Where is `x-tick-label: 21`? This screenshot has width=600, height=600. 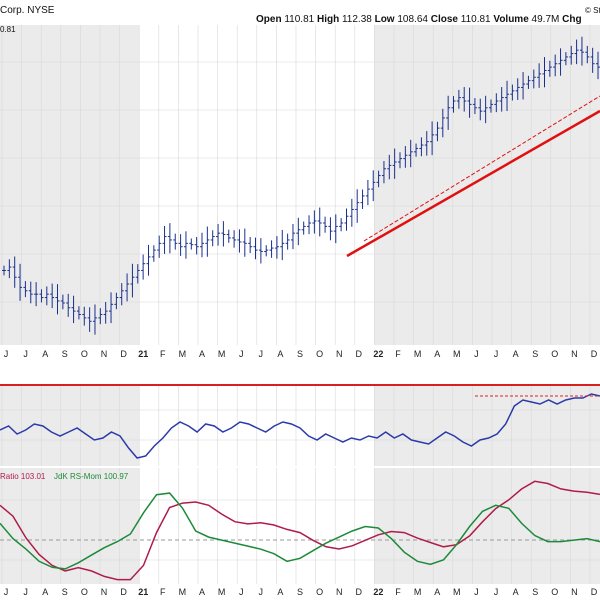
x-tick-label: 21 is located at coordinates (143, 592).